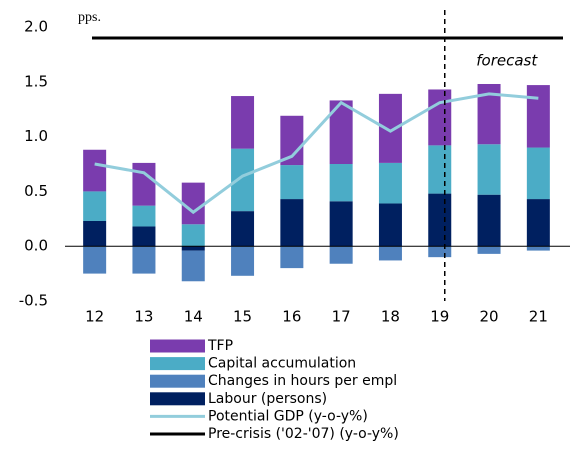 Image resolution: width=588 pixels, height=461 pixels. I want to click on legend-label: Pre-crisis ('02-'07) (y-o-y%), so click(303, 434).